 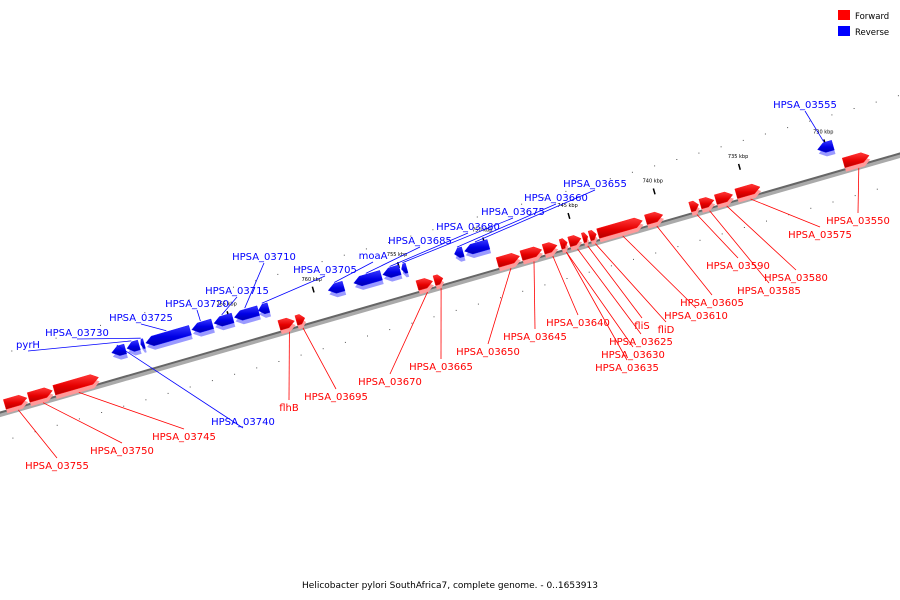 What do you see at coordinates (325, 270) in the screenshot?
I see `gene-label-HPSA_03705: HPSA_03705` at bounding box center [325, 270].